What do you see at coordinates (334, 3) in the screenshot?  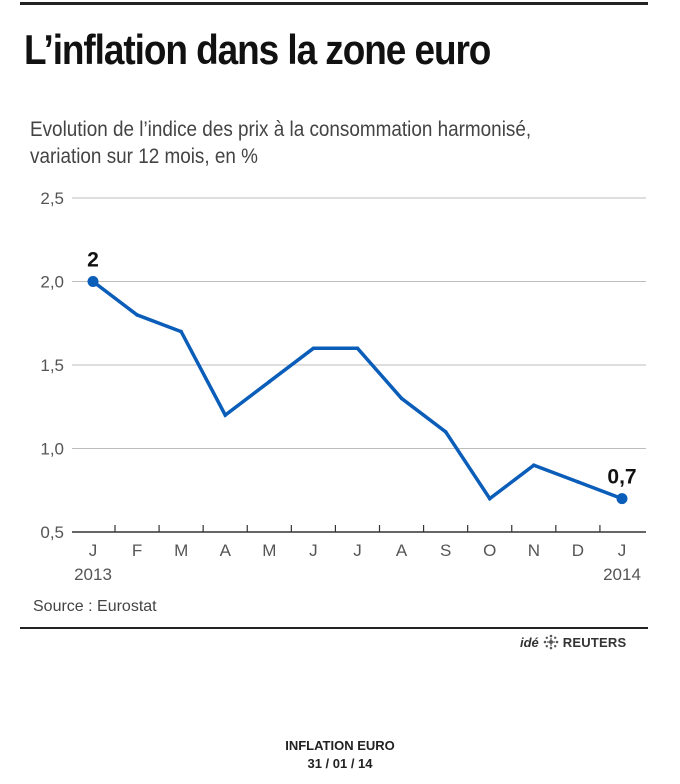 I see `top-rule` at bounding box center [334, 3].